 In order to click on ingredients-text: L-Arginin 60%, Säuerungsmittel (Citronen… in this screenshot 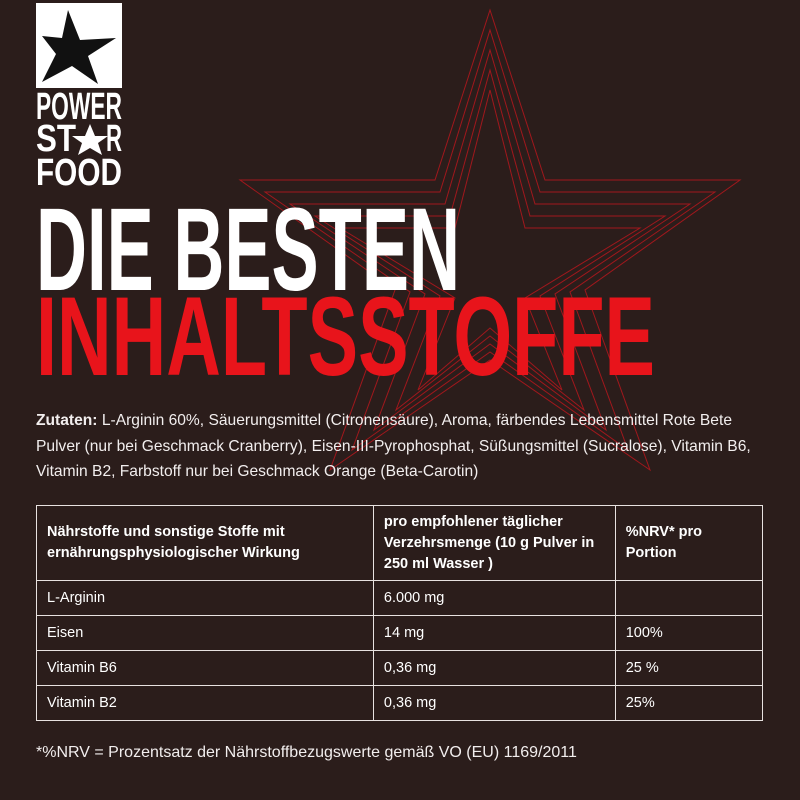, I will do `click(393, 446)`.